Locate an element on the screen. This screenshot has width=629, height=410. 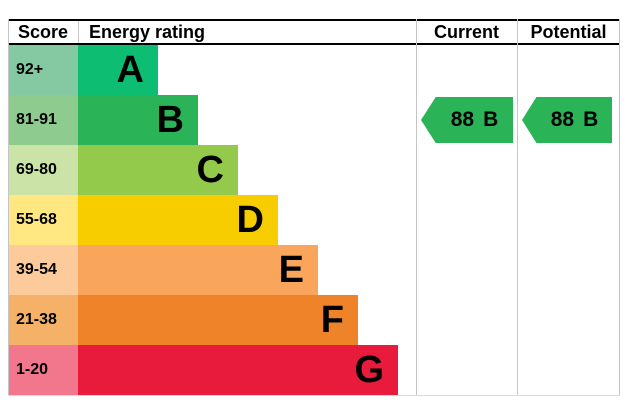
rating-letter: G is located at coordinates (369, 370).